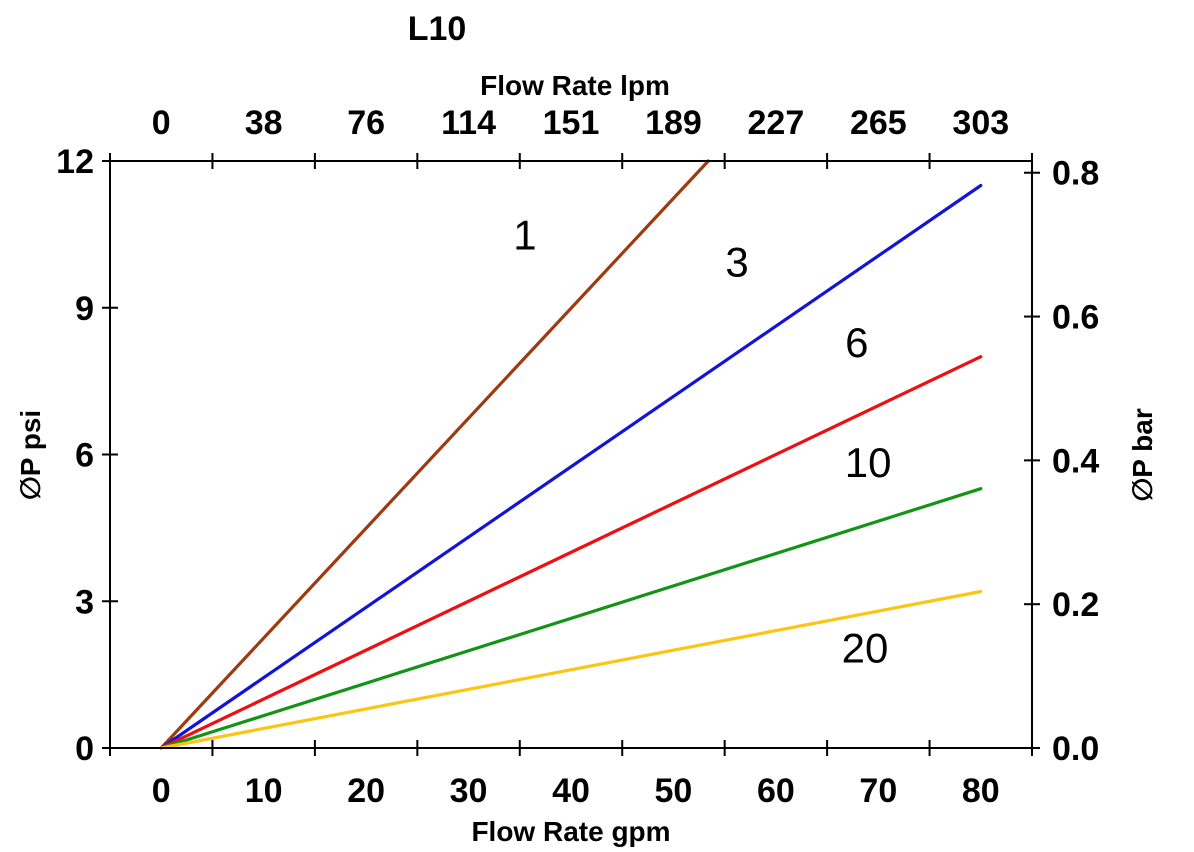 The height and width of the screenshot is (852, 1194). What do you see at coordinates (468, 123) in the screenshot?
I see `top-tick-label: 114` at bounding box center [468, 123].